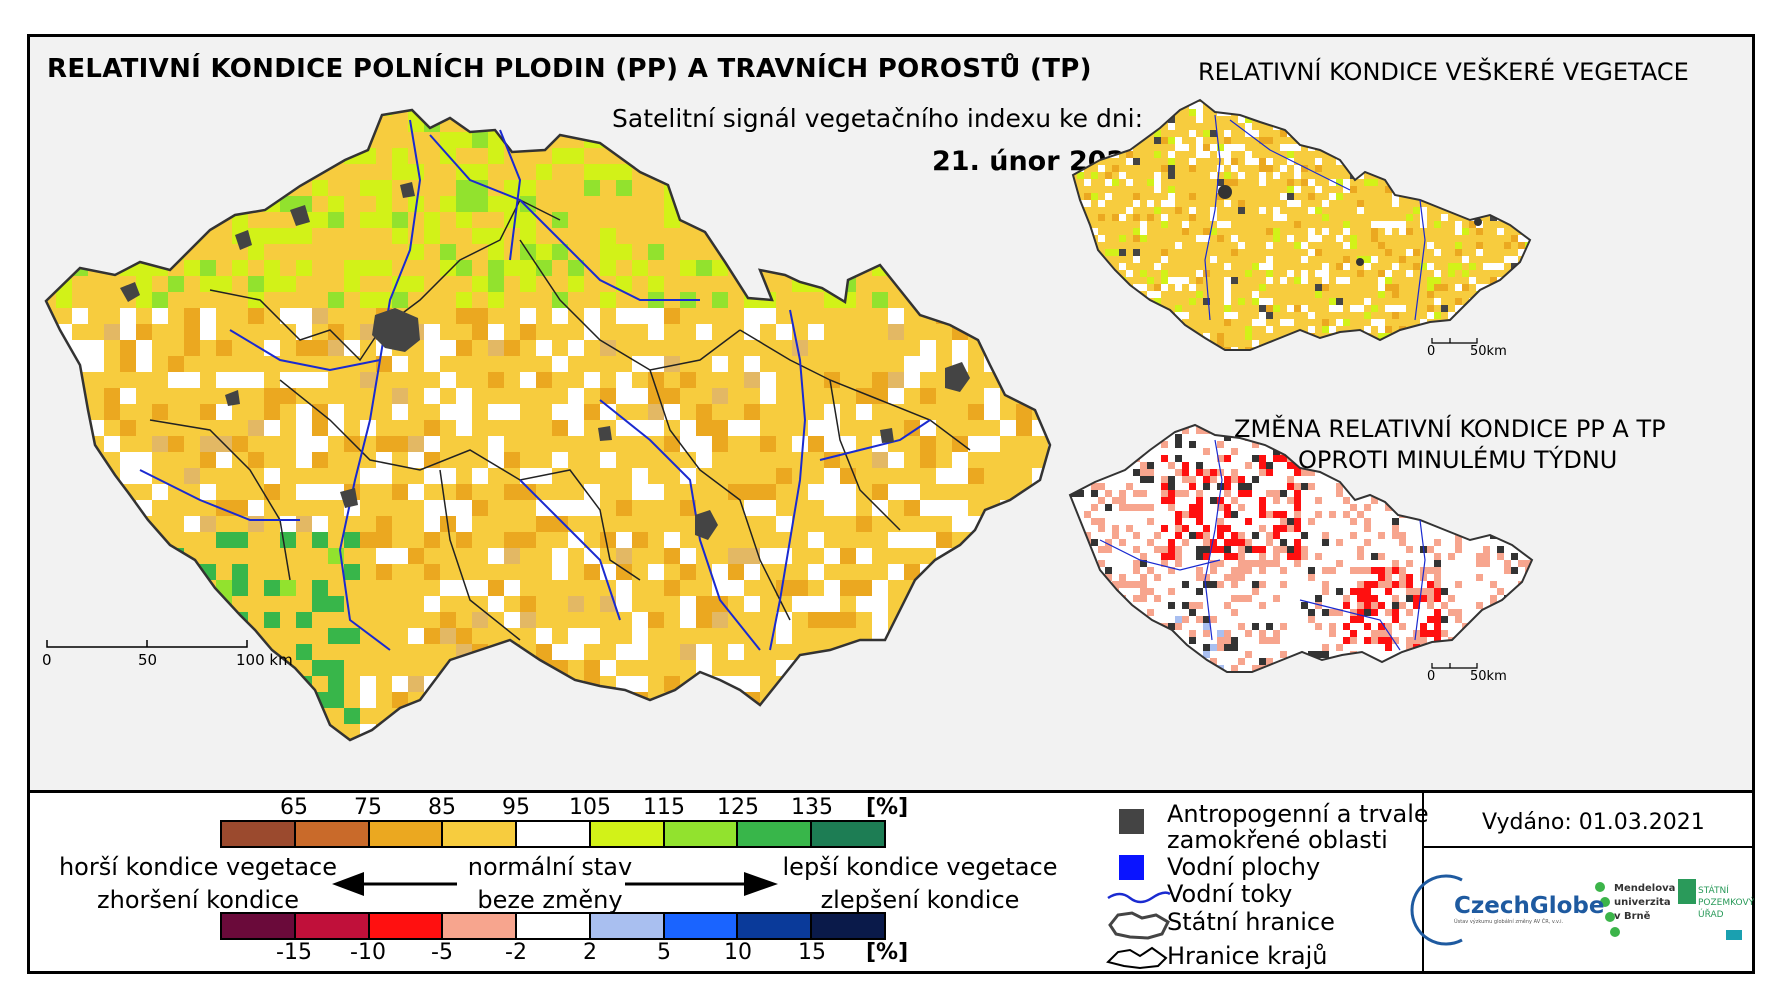 This screenshot has width=1772, height=1003. What do you see at coordinates (368, 807) in the screenshot?
I see `condition-scale-tick-label: 75` at bounding box center [368, 807].